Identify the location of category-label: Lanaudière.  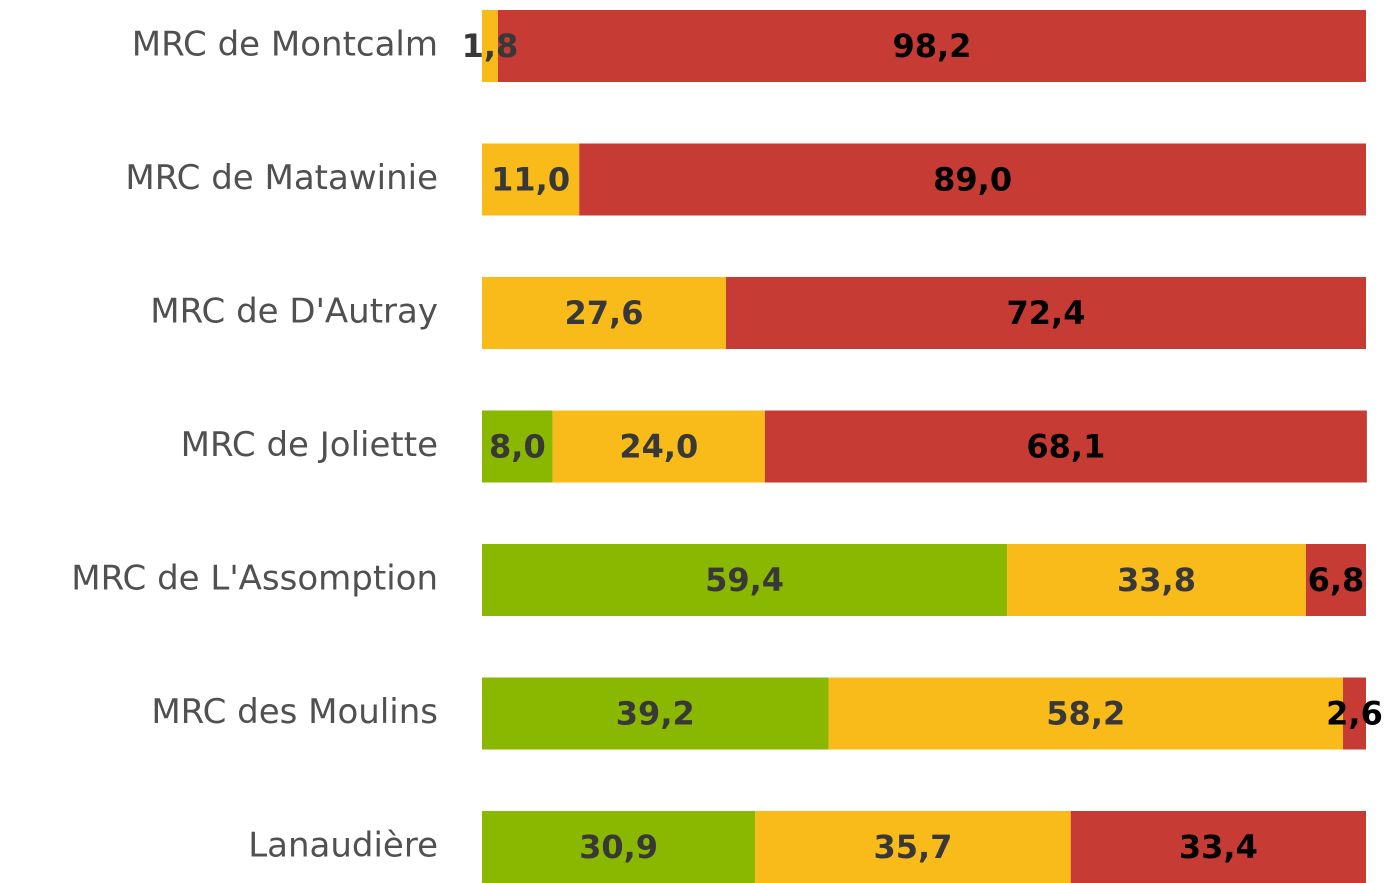
(343, 846).